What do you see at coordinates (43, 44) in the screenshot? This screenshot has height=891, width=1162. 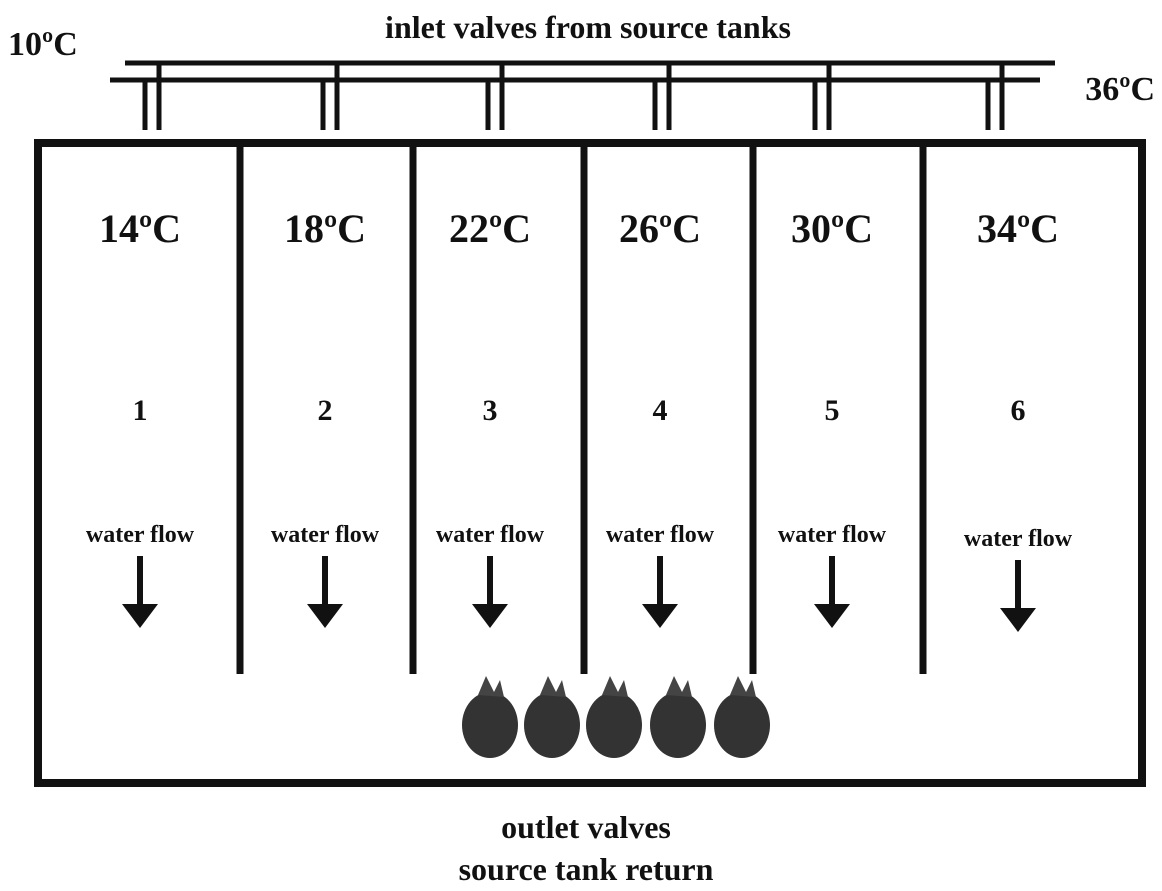 I see `left-temperature: 10ºC` at bounding box center [43, 44].